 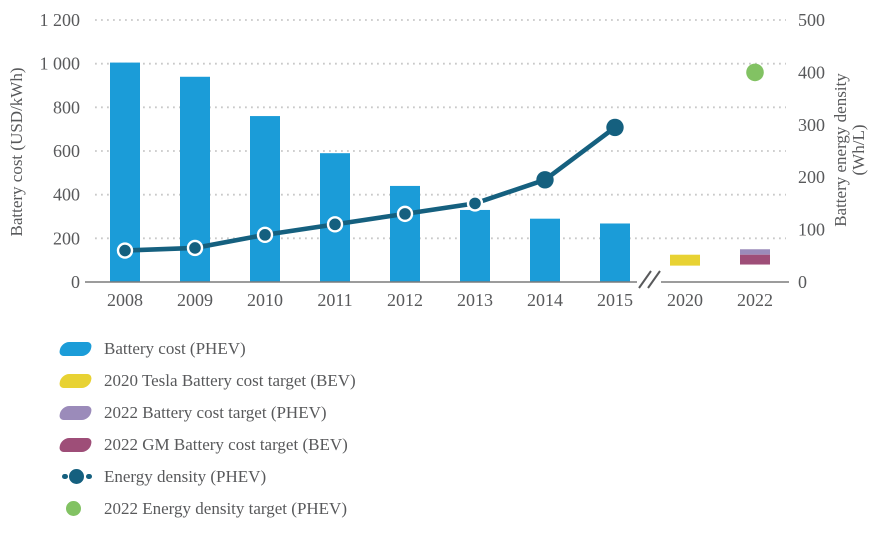 I want to click on left-axis-title: Battery cost (USD/kWh), so click(x=16, y=151).